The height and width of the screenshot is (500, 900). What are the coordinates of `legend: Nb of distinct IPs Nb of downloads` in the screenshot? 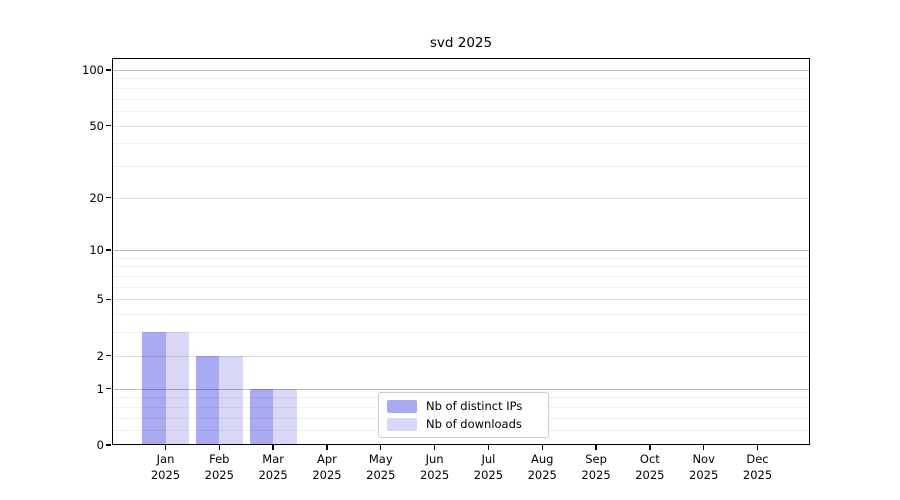 It's located at (463, 415).